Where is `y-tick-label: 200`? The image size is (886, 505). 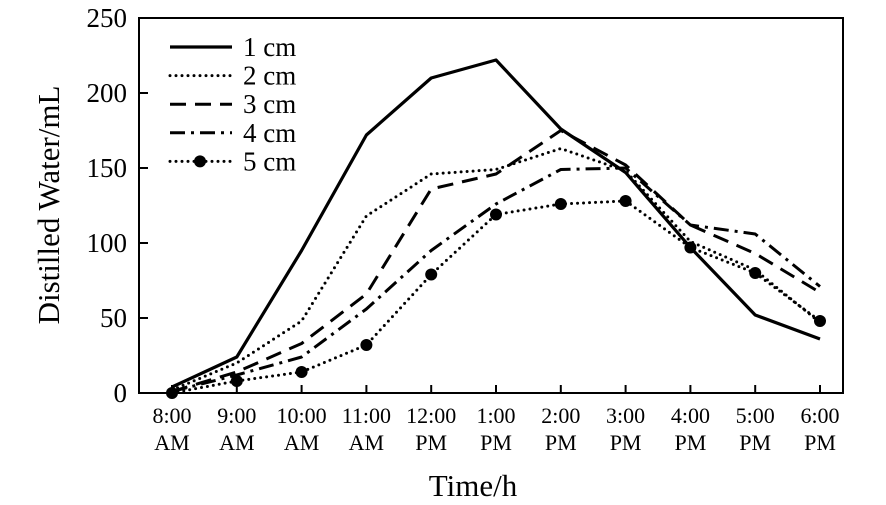 y-tick-label: 200 is located at coordinates (107, 93).